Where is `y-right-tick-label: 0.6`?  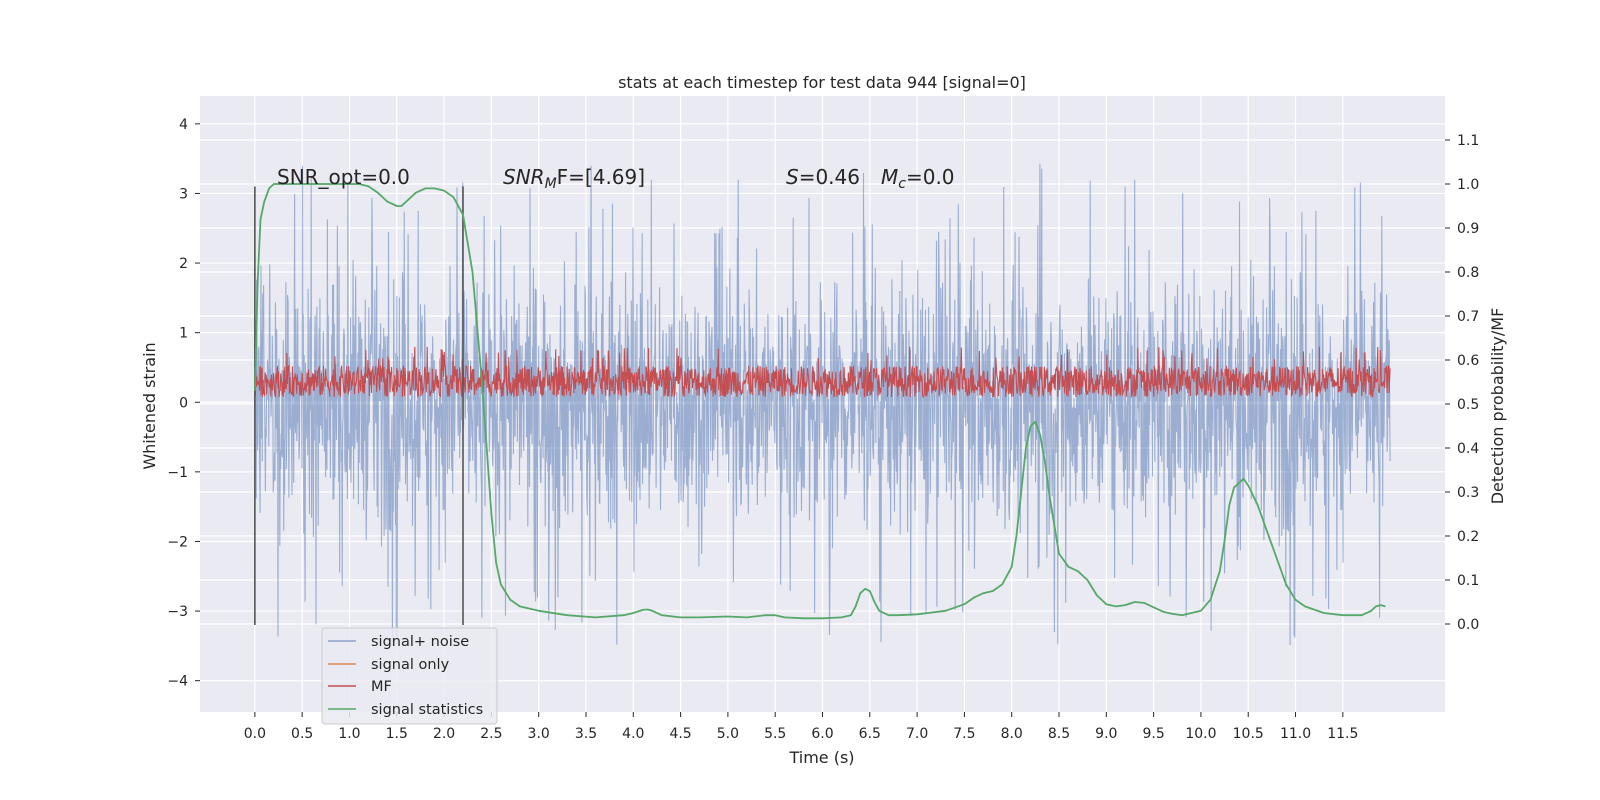 y-right-tick-label: 0.6 is located at coordinates (1468, 361).